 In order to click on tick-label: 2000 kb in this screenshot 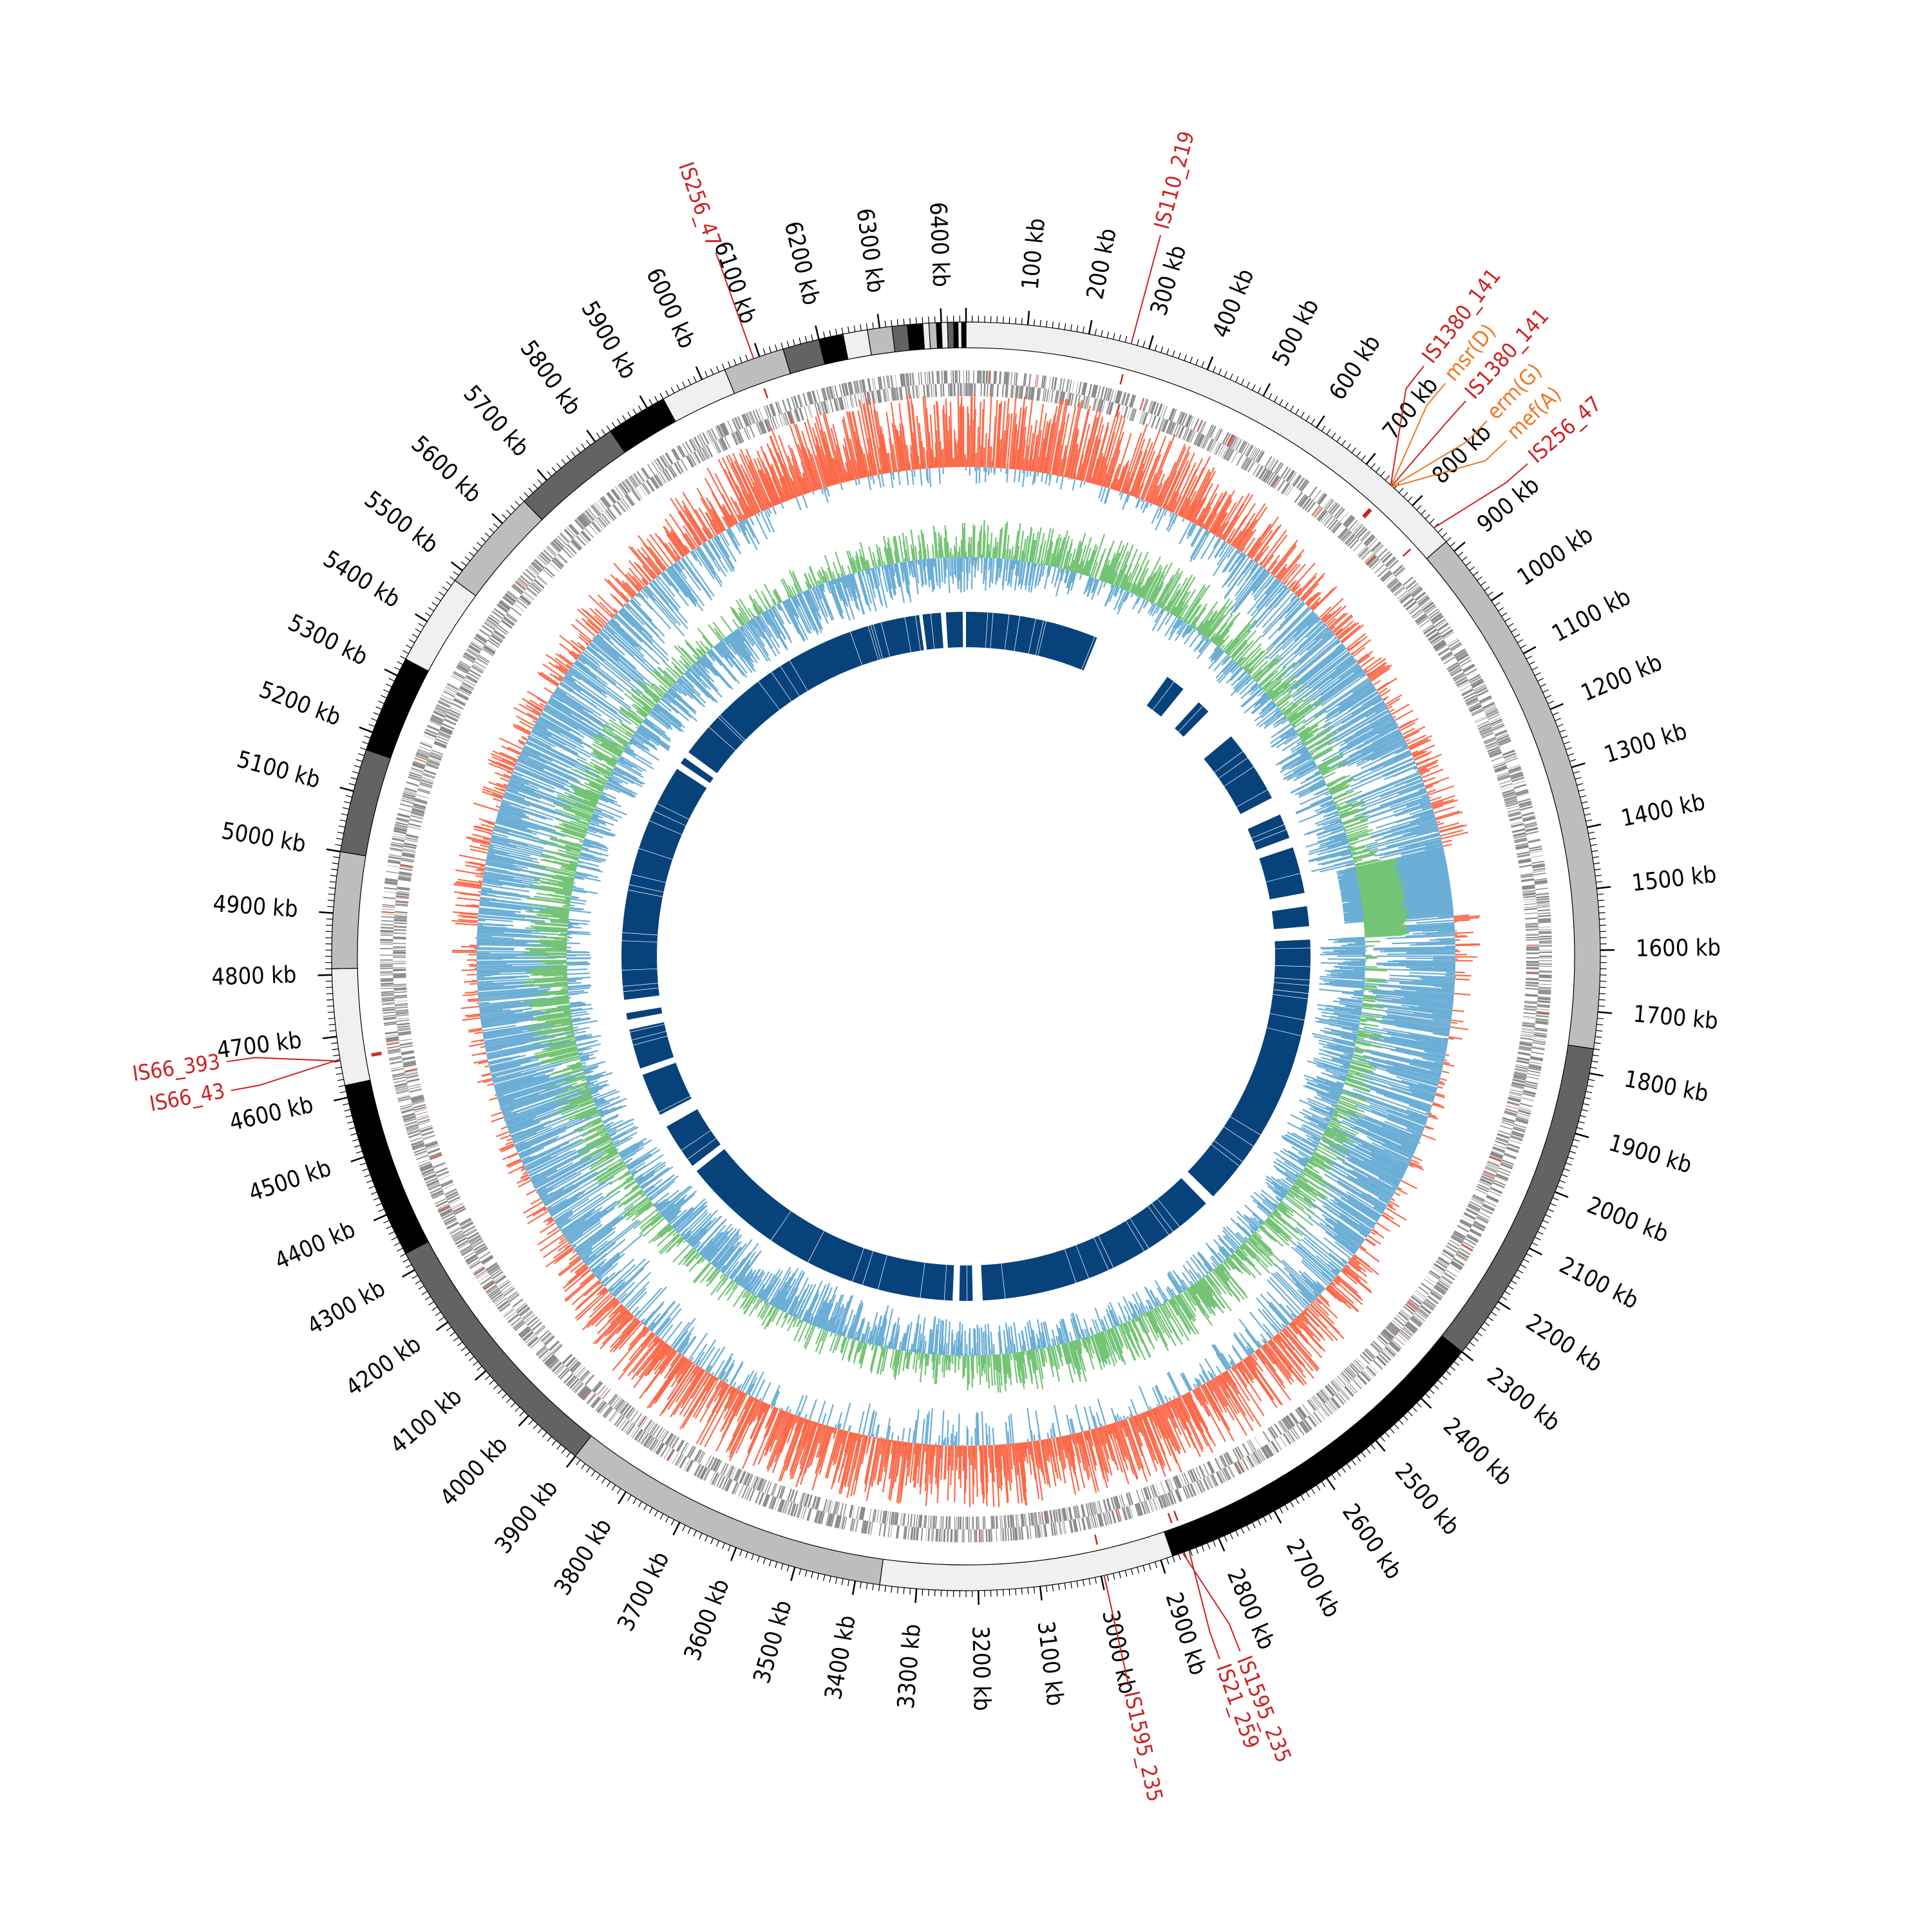, I will do `click(1628, 1220)`.